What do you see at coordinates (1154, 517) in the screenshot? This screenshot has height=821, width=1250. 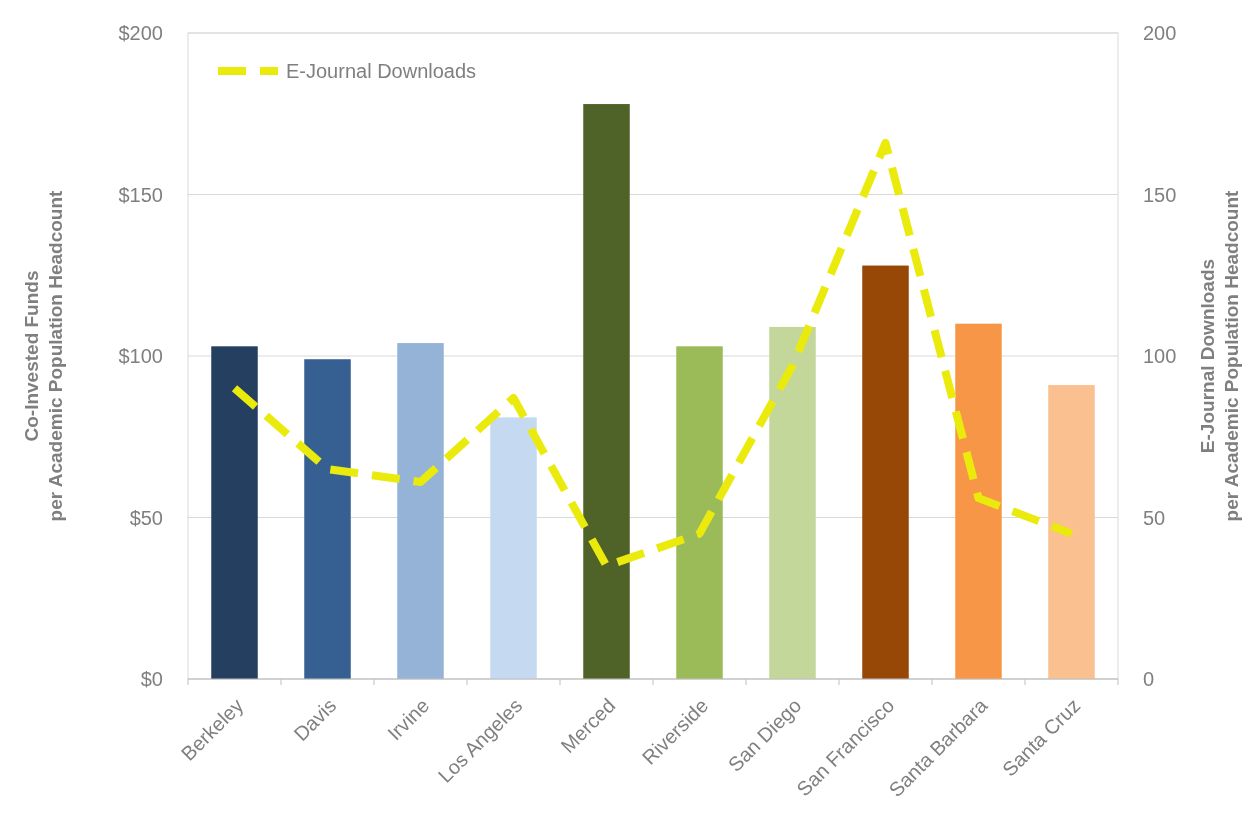 I see `y2-tick-label: 50` at bounding box center [1154, 517].